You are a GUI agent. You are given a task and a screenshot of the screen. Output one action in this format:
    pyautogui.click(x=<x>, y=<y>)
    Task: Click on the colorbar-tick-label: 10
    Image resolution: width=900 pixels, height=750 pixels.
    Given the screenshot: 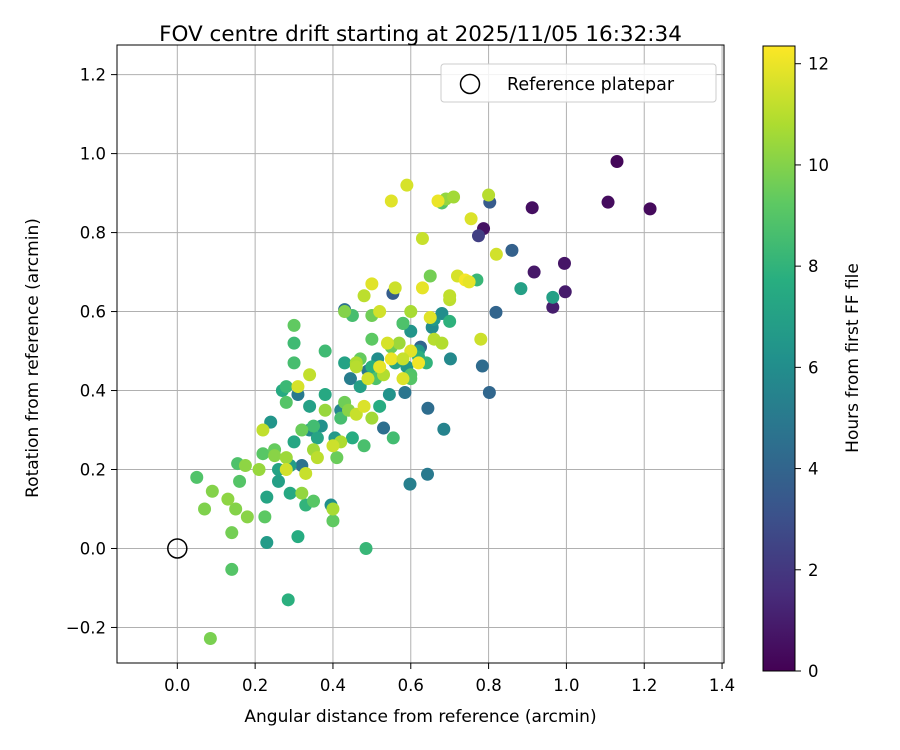 What is the action you would take?
    pyautogui.click(x=818, y=165)
    